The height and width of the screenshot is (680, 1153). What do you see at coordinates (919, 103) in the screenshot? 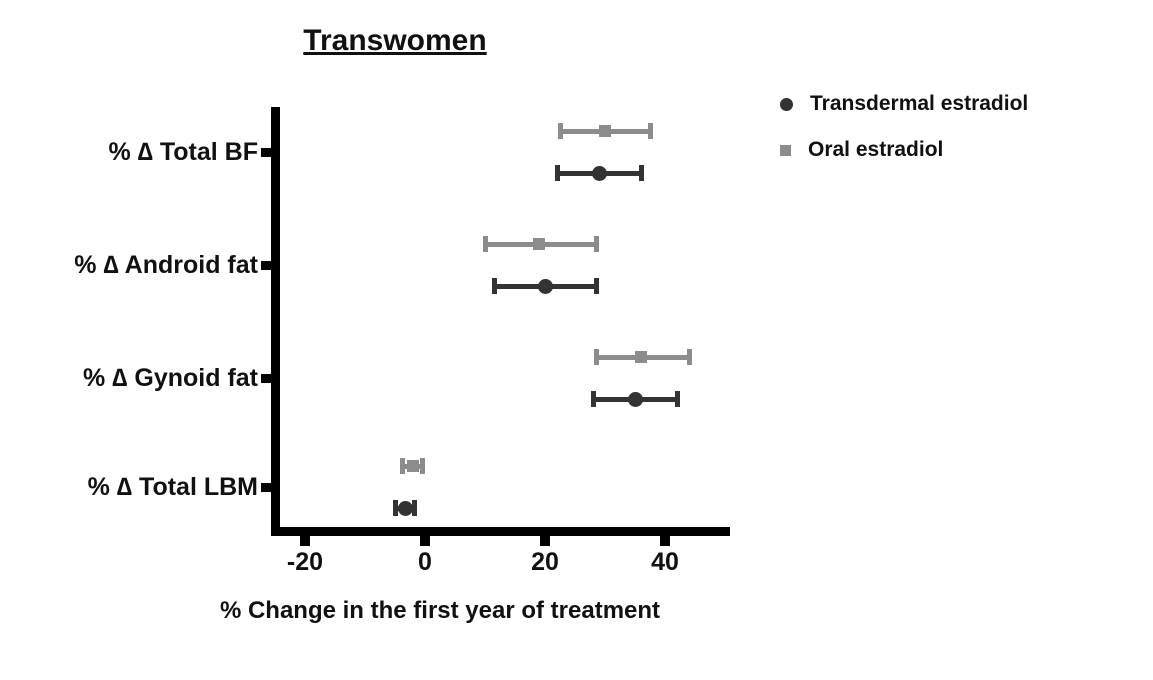
I see `legend-label: Transdermal estradiol` at bounding box center [919, 103].